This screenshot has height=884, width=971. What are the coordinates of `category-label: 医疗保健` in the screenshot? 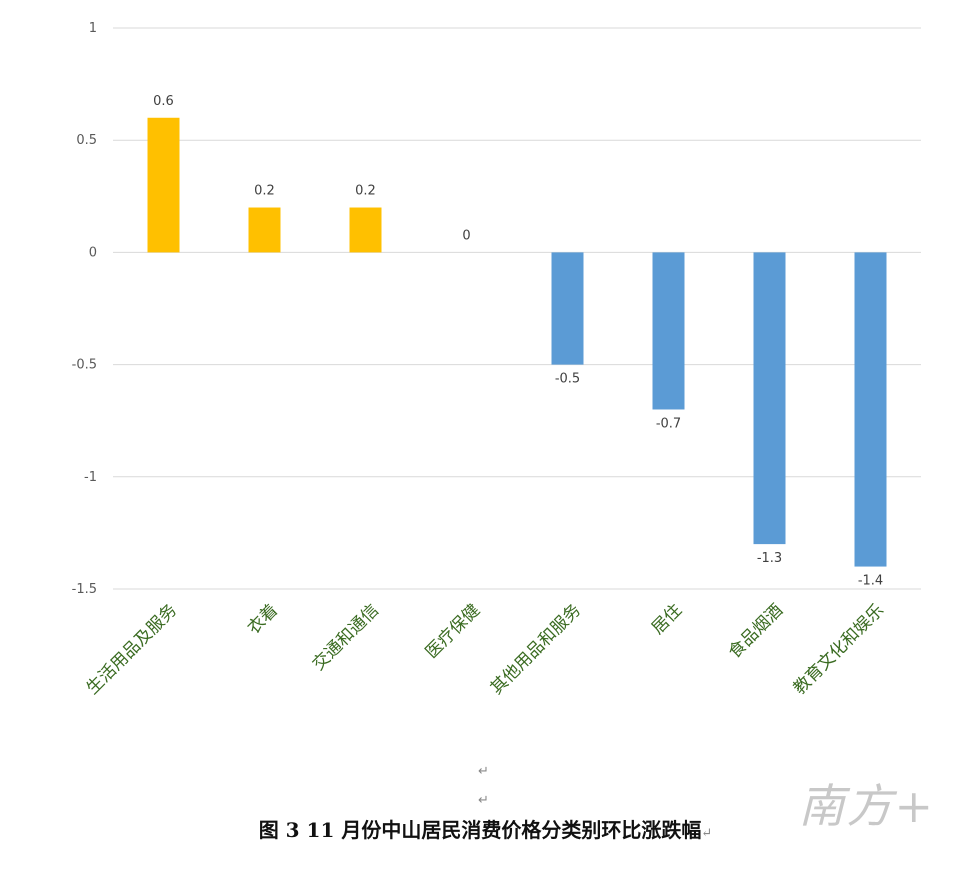 It's located at (453, 631).